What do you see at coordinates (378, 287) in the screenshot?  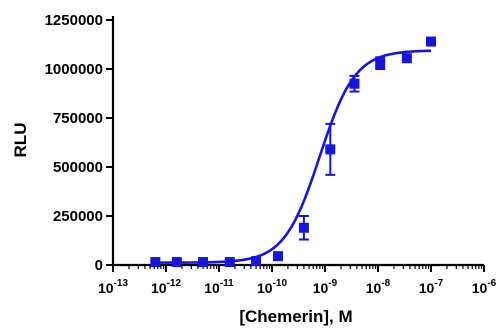 I see `x-tick-label: 10⁻⁸` at bounding box center [378, 287].